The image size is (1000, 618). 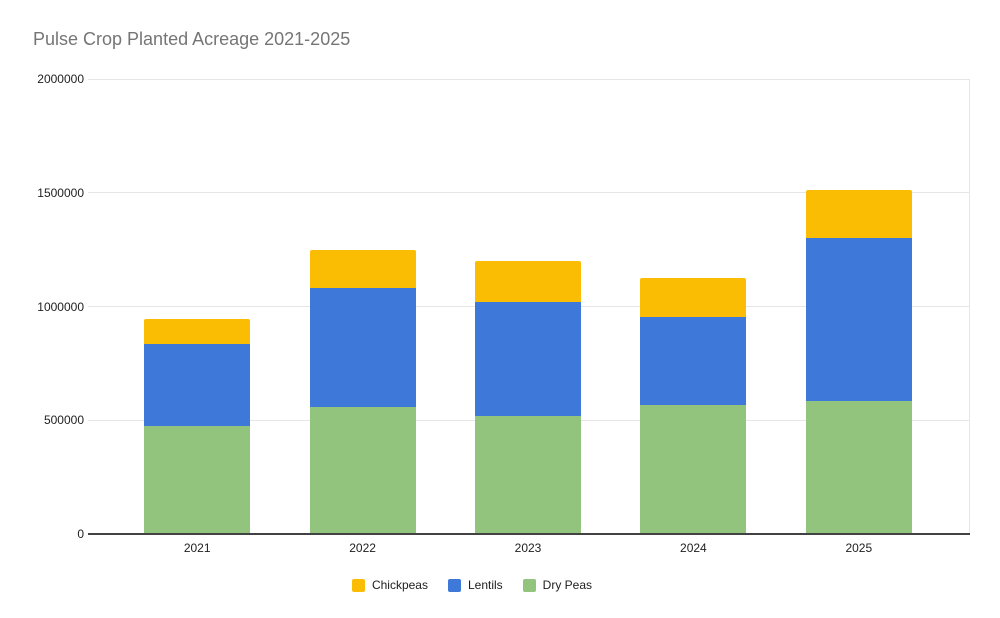 I want to click on bar-segment-lentils-2025, so click(x=858, y=319).